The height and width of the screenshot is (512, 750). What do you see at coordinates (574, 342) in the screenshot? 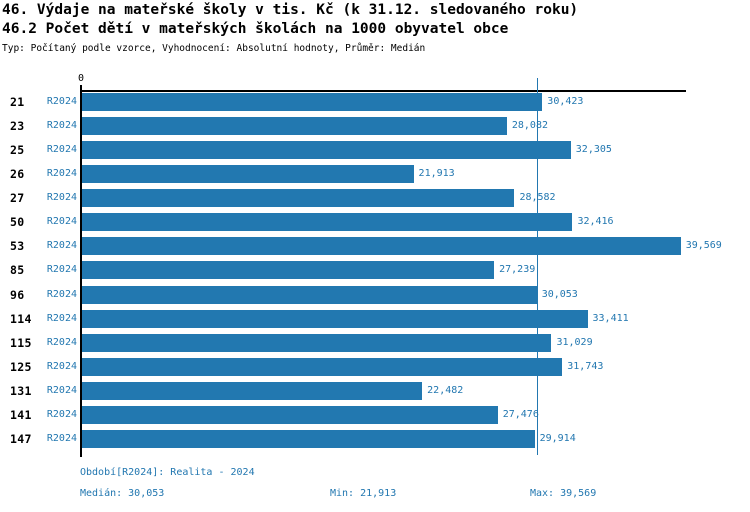
I see `bar-value-label: 31,029` at bounding box center [574, 342].